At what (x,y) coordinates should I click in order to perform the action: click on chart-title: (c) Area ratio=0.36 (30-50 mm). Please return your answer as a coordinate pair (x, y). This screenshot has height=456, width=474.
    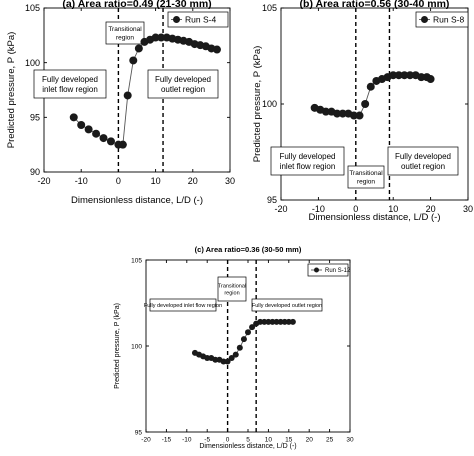
    Looking at the image, I should click on (248, 249).